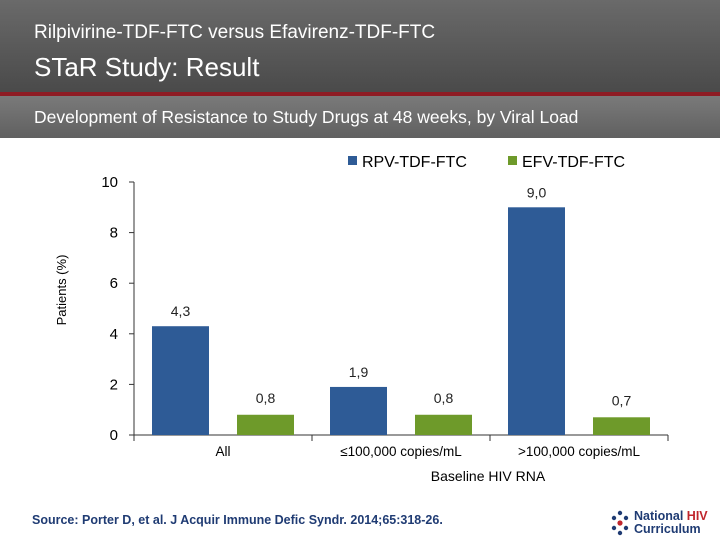 This screenshot has width=720, height=540. I want to click on x-category-label: All, so click(222, 451).